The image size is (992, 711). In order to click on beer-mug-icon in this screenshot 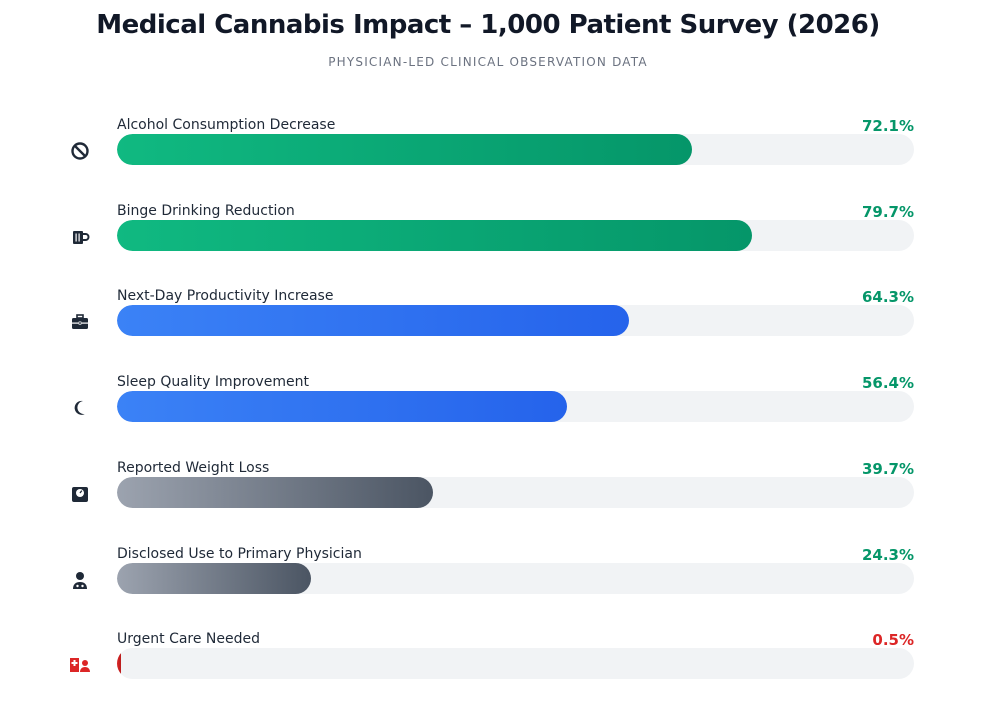, I will do `click(80, 237)`.